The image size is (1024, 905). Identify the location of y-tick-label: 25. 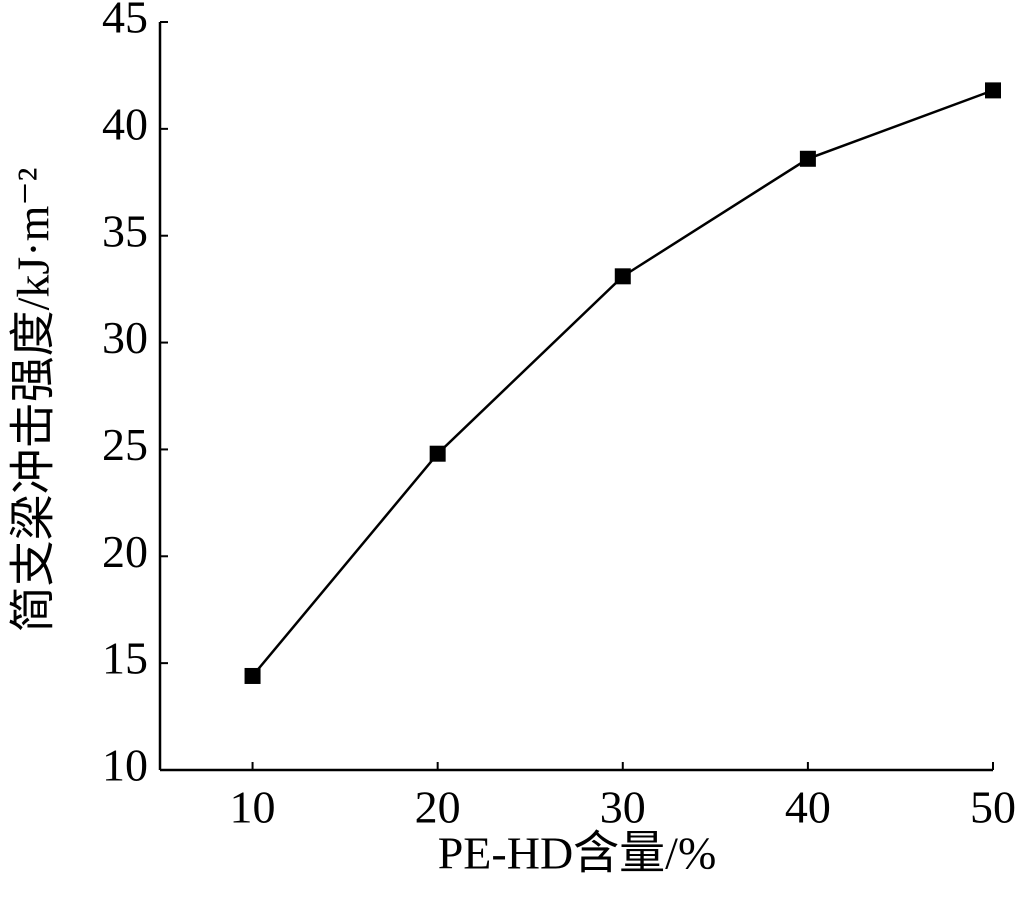
(125, 444).